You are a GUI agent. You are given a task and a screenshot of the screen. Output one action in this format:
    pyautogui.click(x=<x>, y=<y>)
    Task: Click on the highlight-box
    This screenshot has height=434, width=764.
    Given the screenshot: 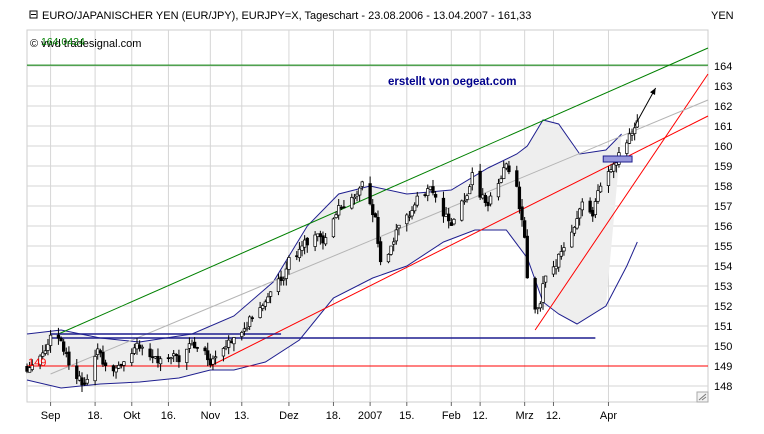 What is the action you would take?
    pyautogui.click(x=617, y=159)
    